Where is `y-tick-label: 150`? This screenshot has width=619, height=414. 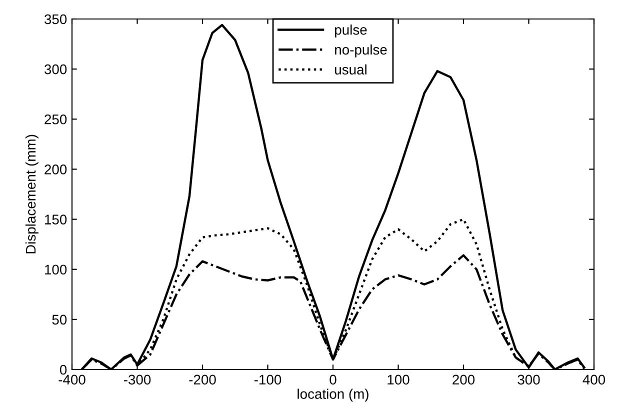 y-tick-label: 150 is located at coordinates (56, 219).